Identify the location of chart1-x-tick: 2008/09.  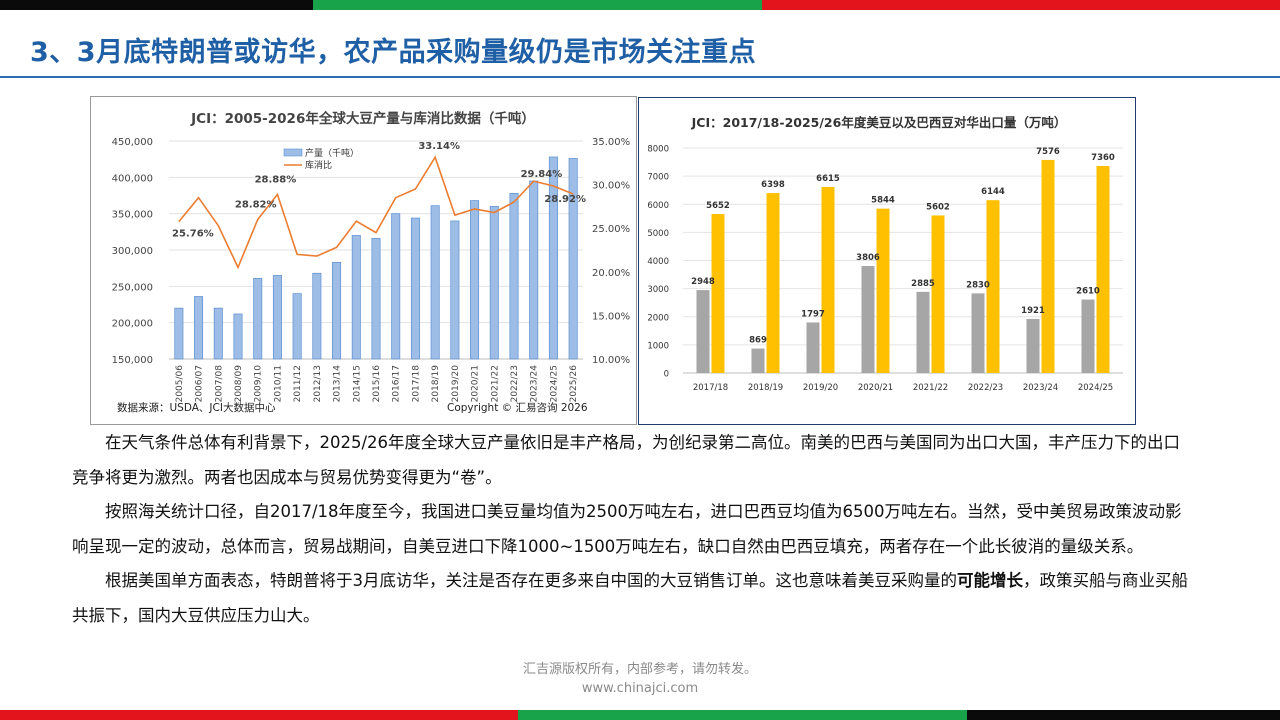
(239, 384).